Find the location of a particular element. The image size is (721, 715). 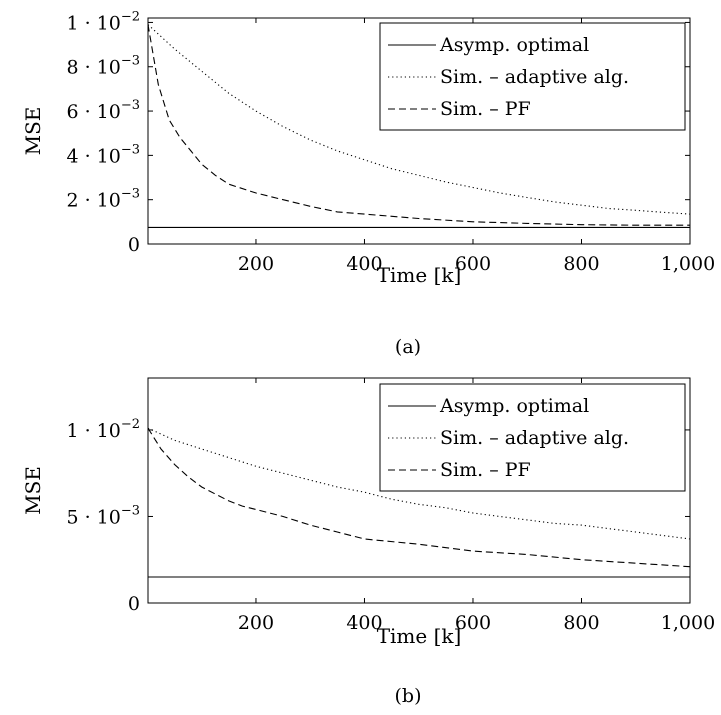

y-tick-label: 4 · 10⁻³ is located at coordinates (103, 154).